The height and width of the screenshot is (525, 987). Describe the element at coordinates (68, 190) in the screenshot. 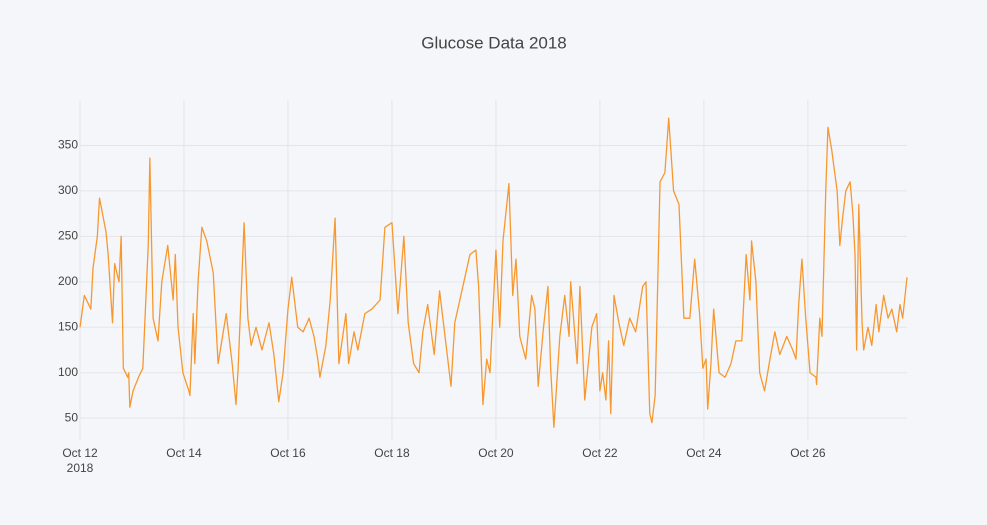

I see `y-tick-label: 300` at that location.